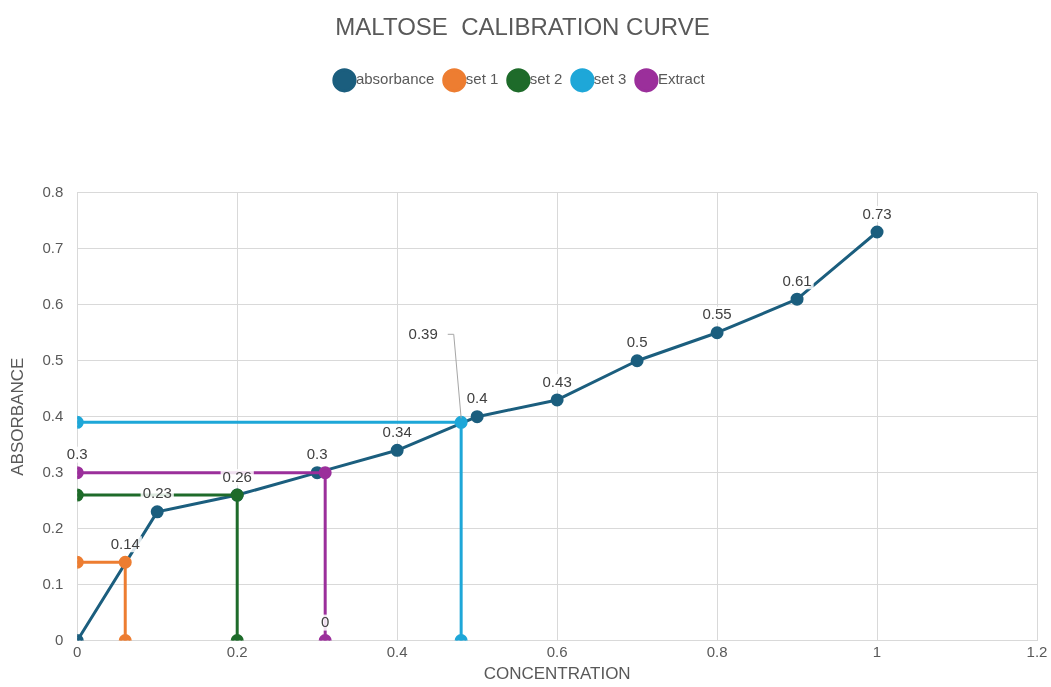 The width and height of the screenshot is (1051, 687). I want to click on x-tick-label: 0.4, so click(397, 651).